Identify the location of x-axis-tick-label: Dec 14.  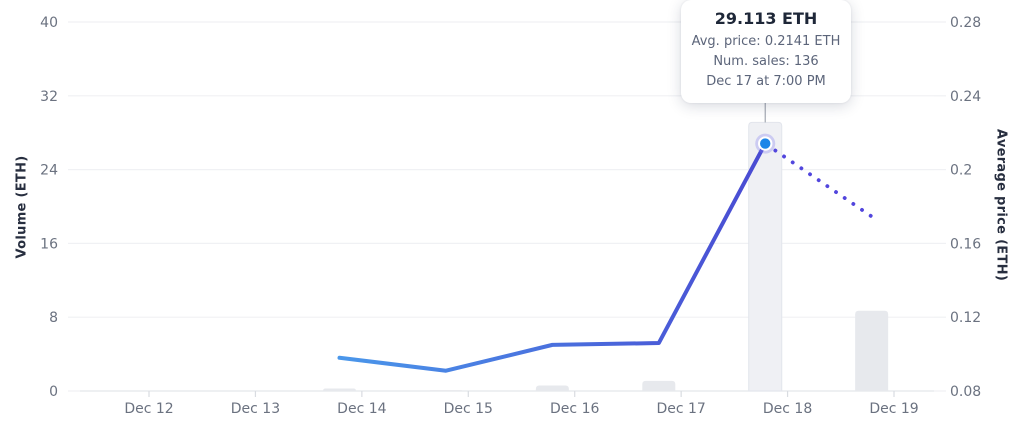
(361, 409).